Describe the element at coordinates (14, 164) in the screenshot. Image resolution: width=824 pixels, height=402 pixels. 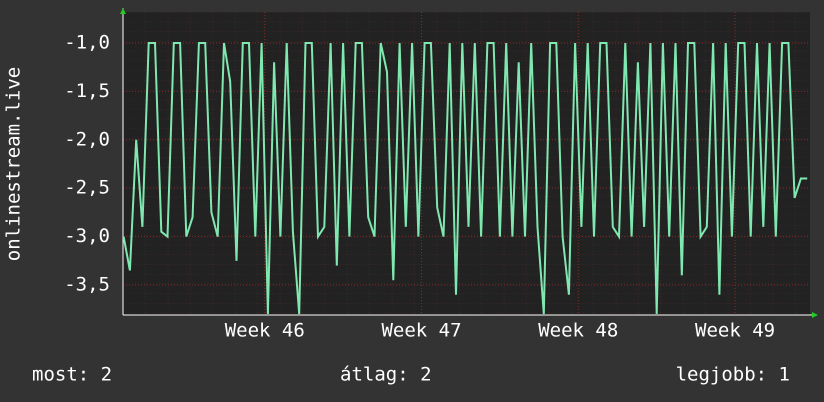
I see `y-axis-label: onlinestream.live` at that location.